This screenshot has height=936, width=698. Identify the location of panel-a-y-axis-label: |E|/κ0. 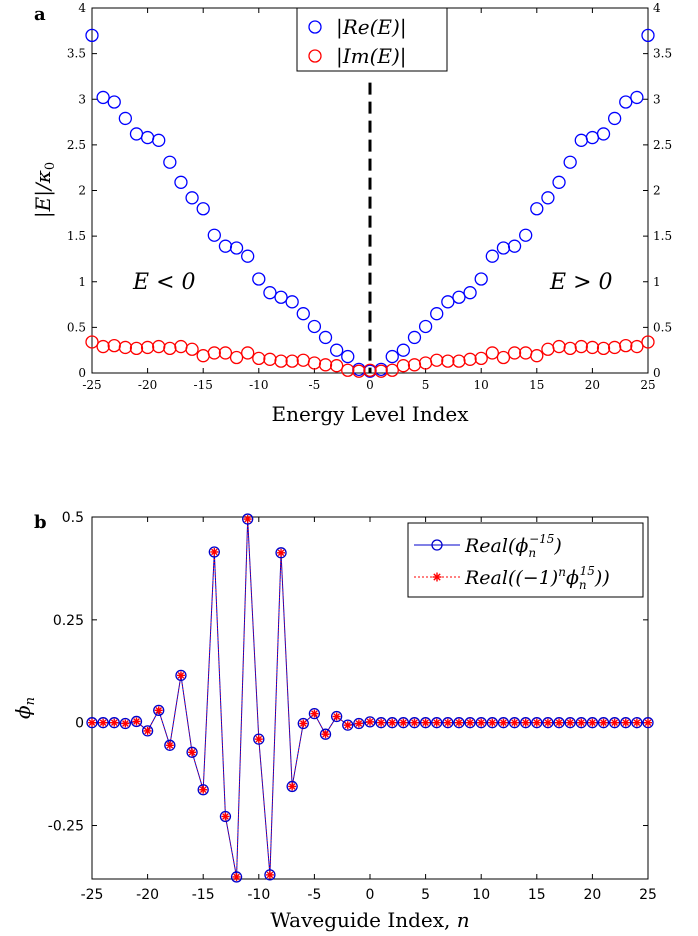
(44, 190).